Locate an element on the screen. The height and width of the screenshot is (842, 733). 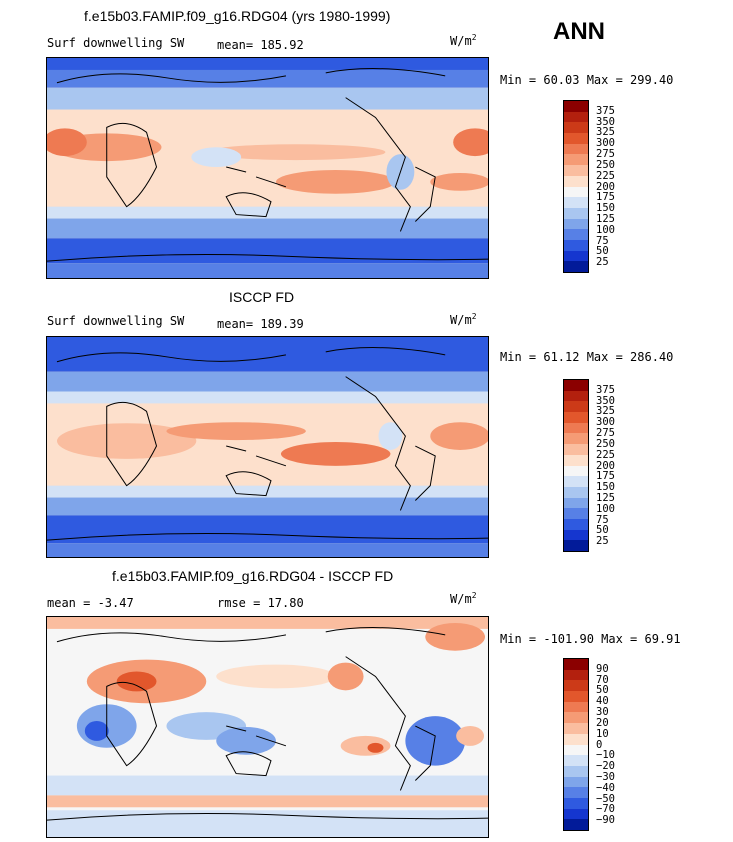
colorbar-tick-label: 30 is located at coordinates (602, 711).